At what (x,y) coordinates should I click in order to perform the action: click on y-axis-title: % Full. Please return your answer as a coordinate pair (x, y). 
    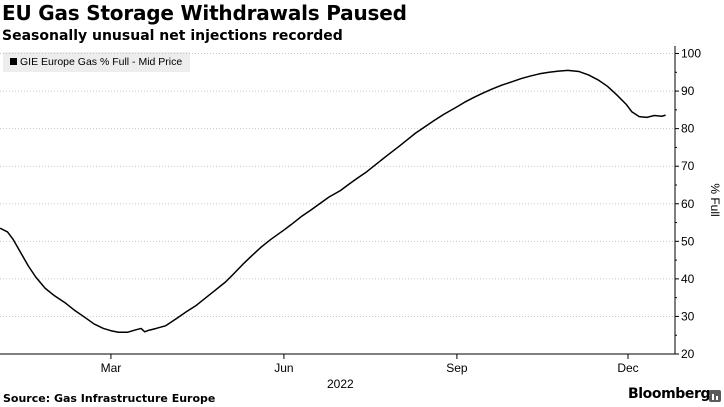
    Looking at the image, I should click on (715, 199).